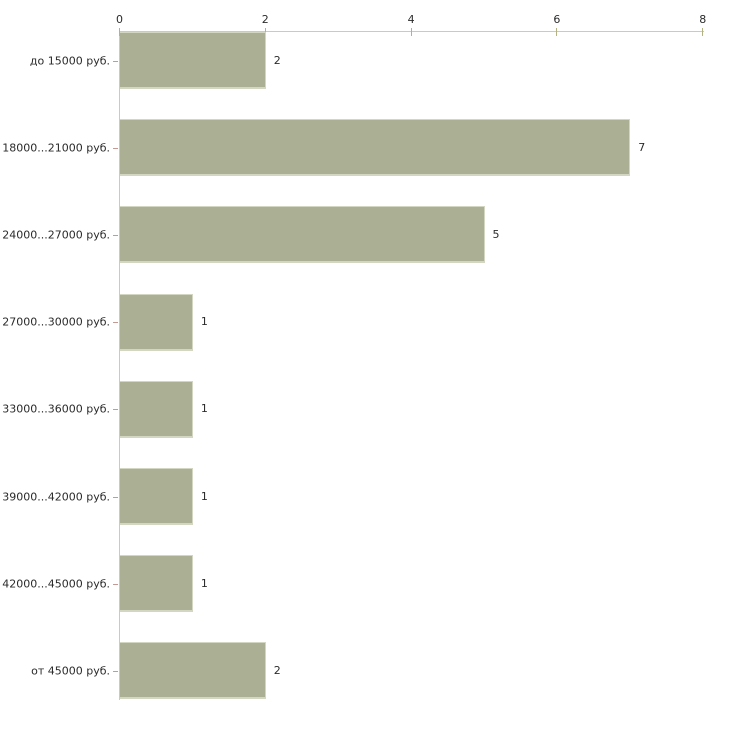  What do you see at coordinates (365, 409) in the screenshot?
I see `bar-row: 33000...36000 руб. 1` at bounding box center [365, 409].